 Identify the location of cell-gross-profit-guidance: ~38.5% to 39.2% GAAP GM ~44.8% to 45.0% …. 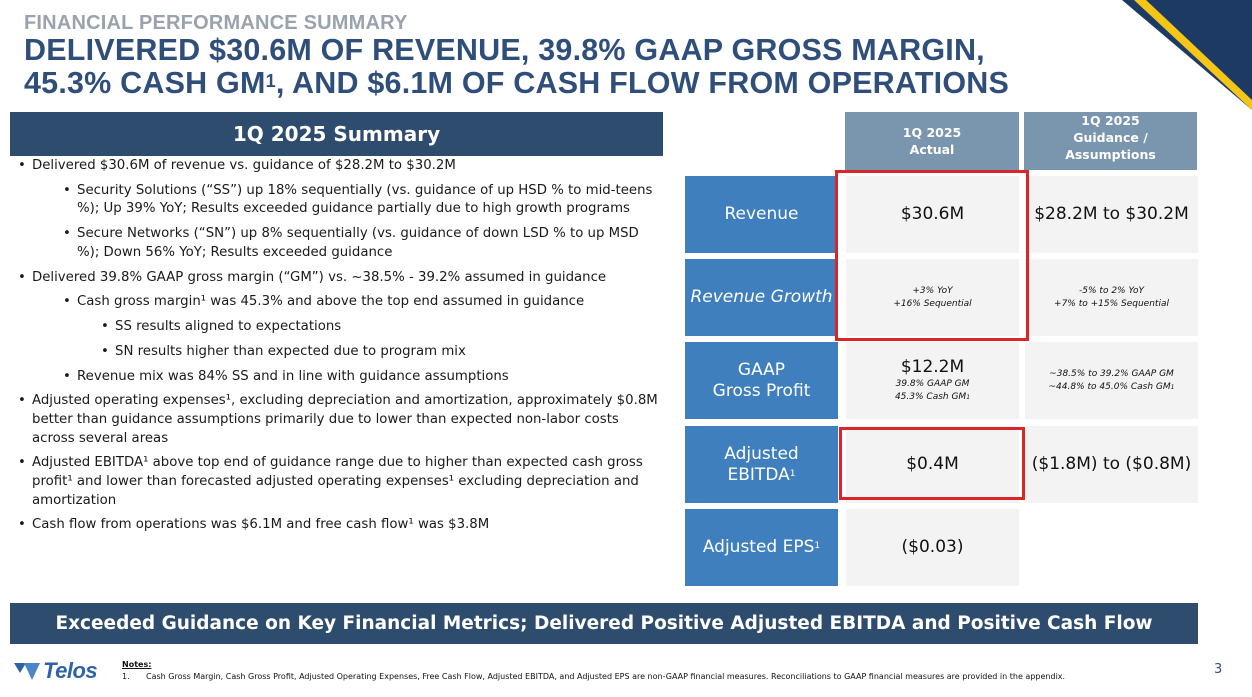
(1111, 380).